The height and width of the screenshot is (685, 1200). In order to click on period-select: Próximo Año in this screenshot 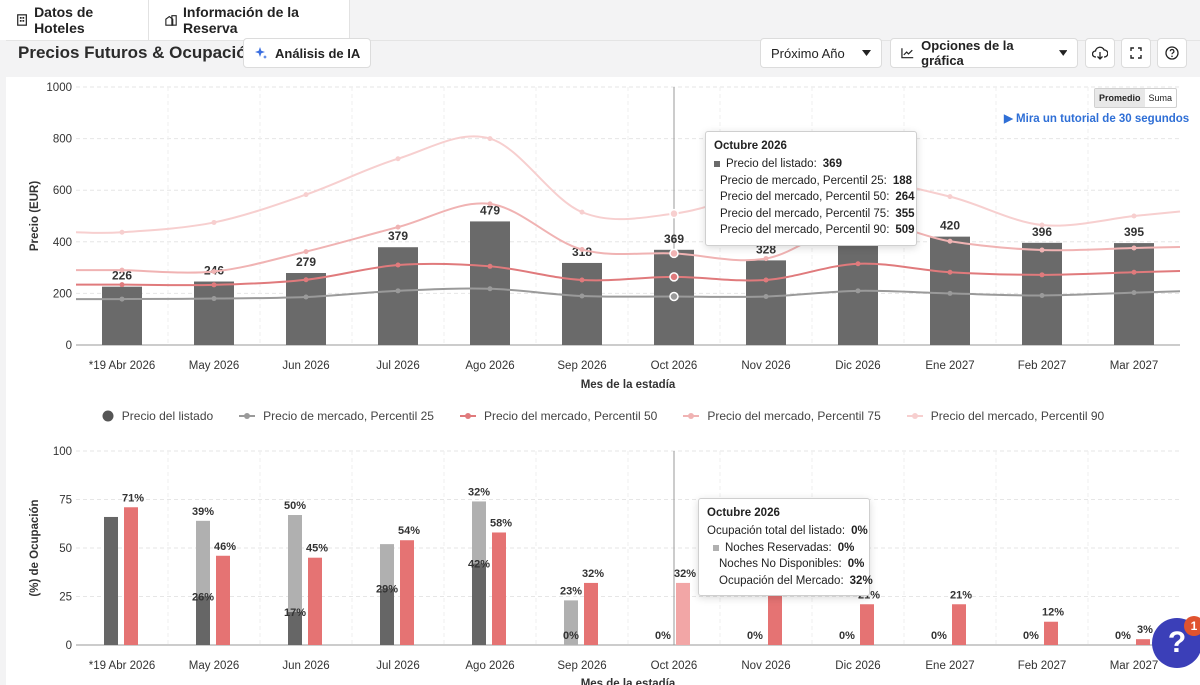, I will do `click(821, 53)`.